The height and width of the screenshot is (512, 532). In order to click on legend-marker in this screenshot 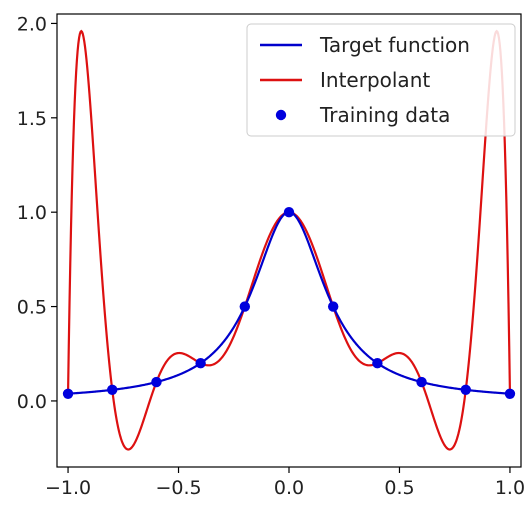, I will do `click(281, 115)`.